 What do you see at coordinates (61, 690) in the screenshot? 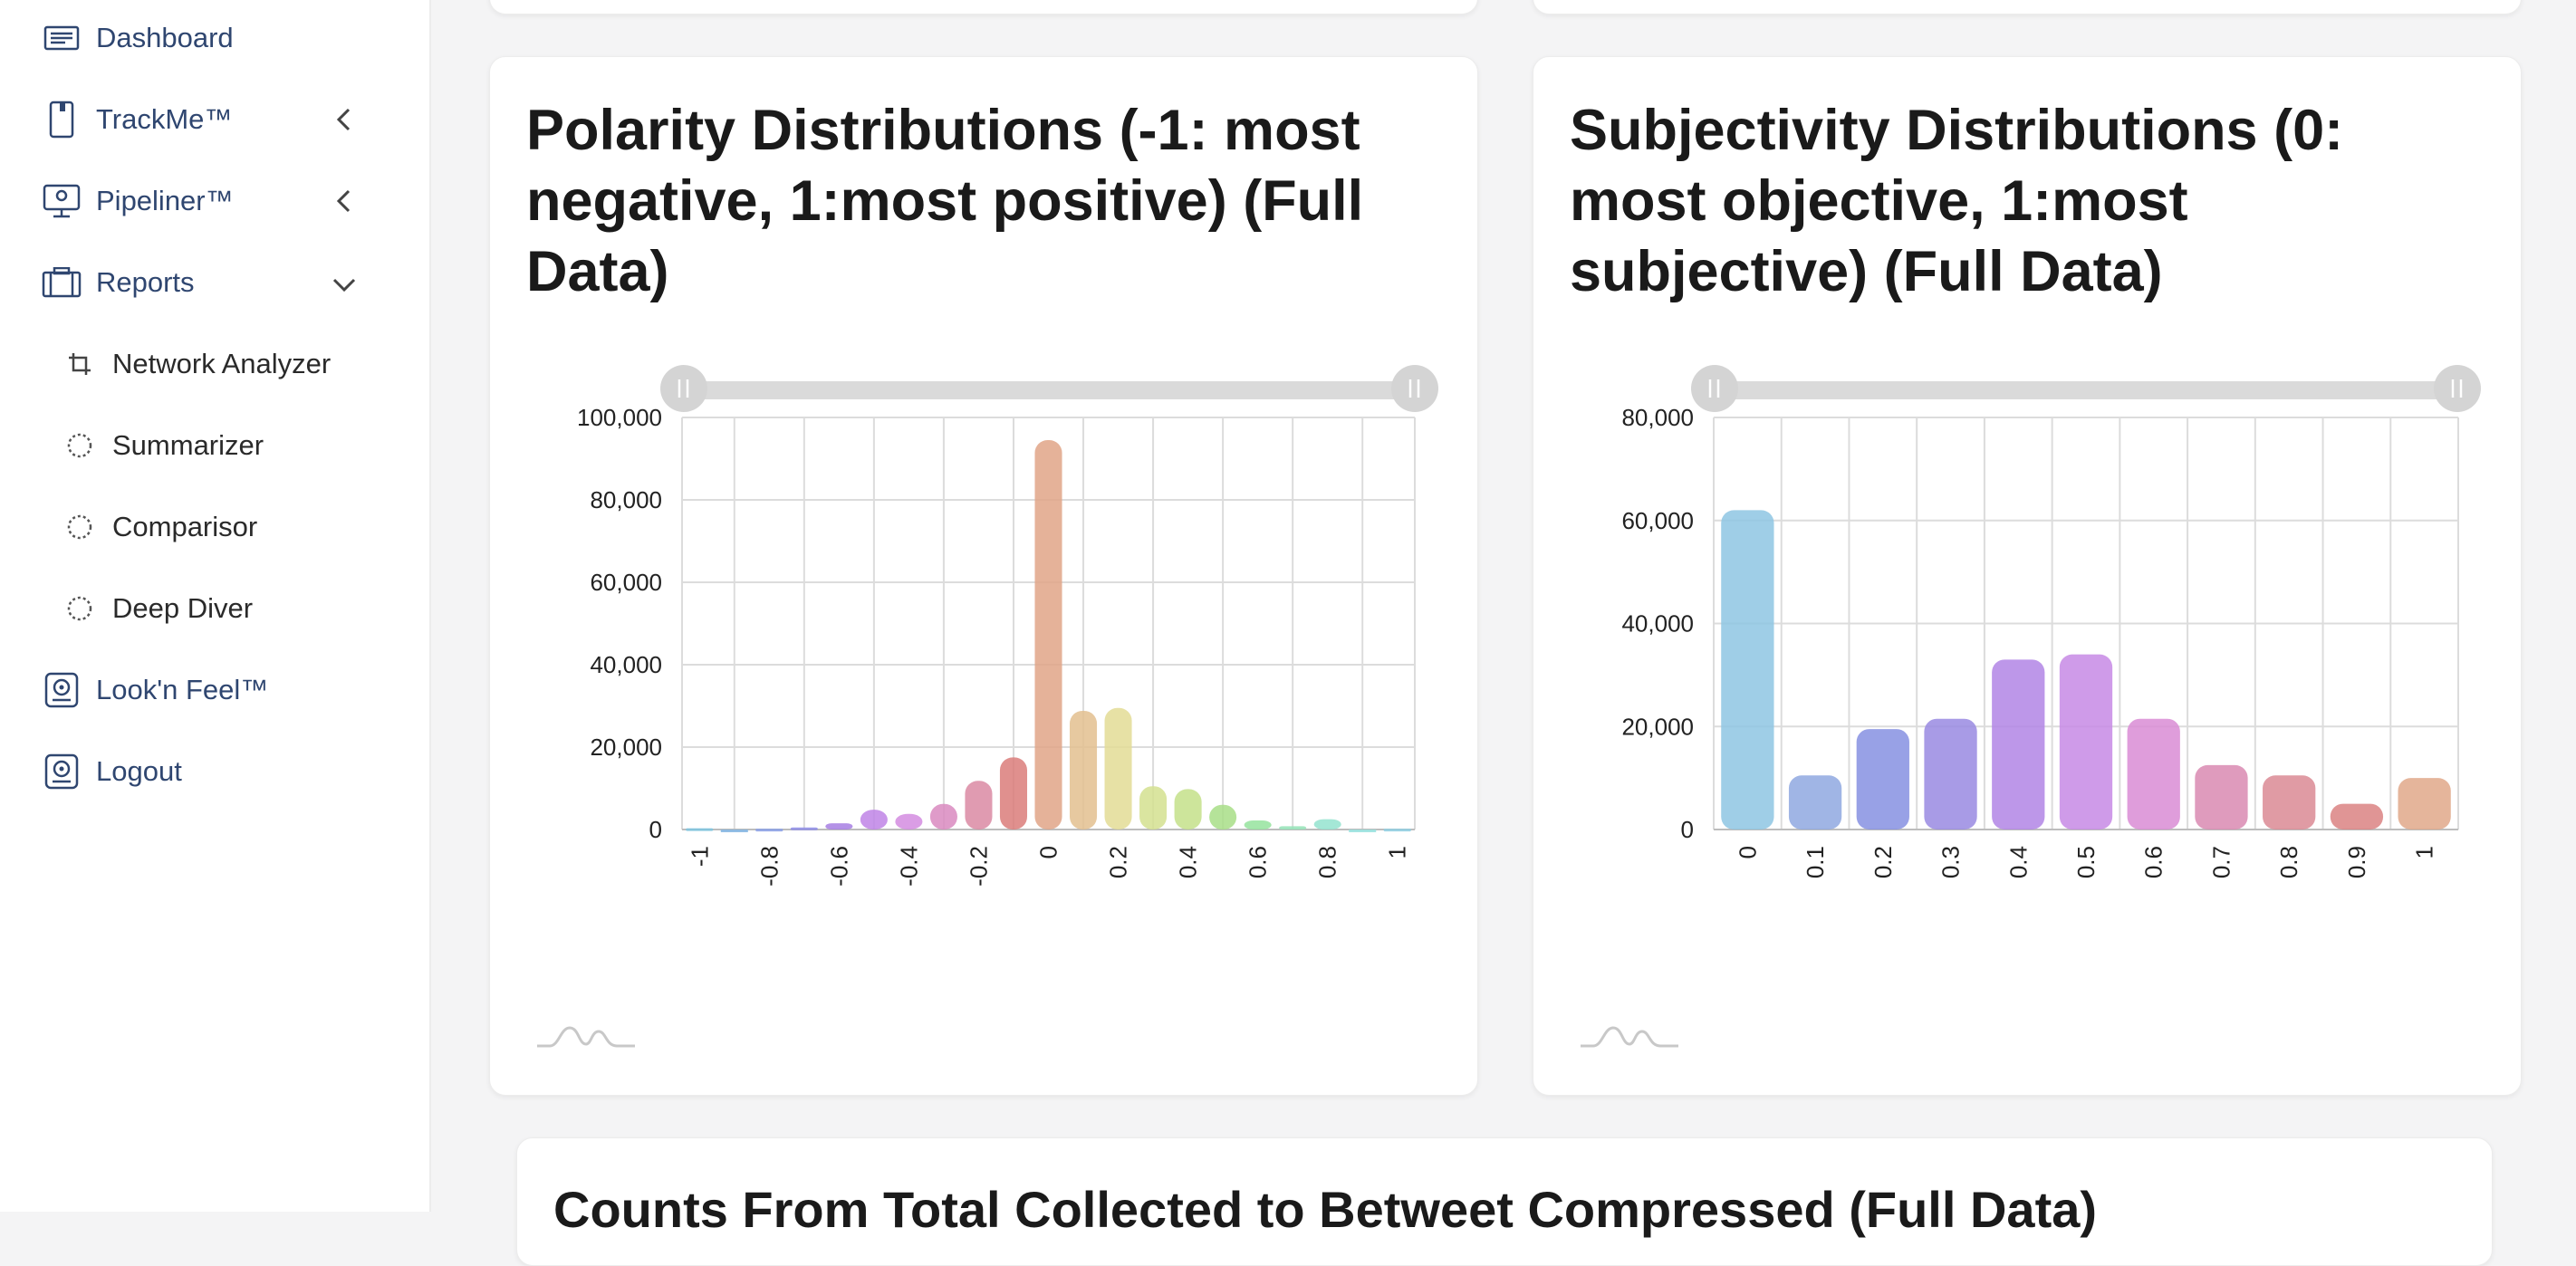
I see `disk-icon` at bounding box center [61, 690].